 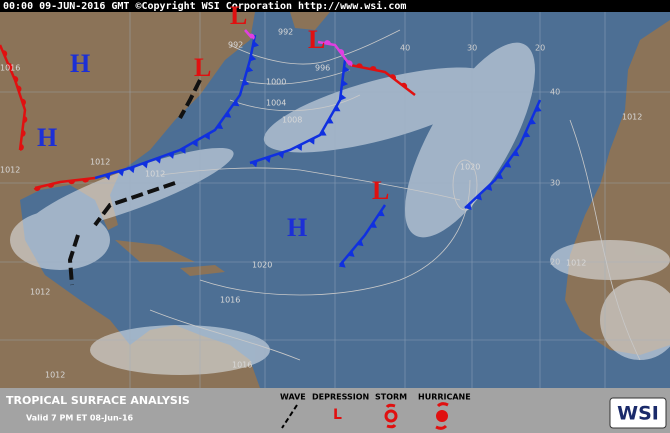 What do you see at coordinates (310, 21) in the screenshot?
I see `land-newfoundland` at bounding box center [310, 21].